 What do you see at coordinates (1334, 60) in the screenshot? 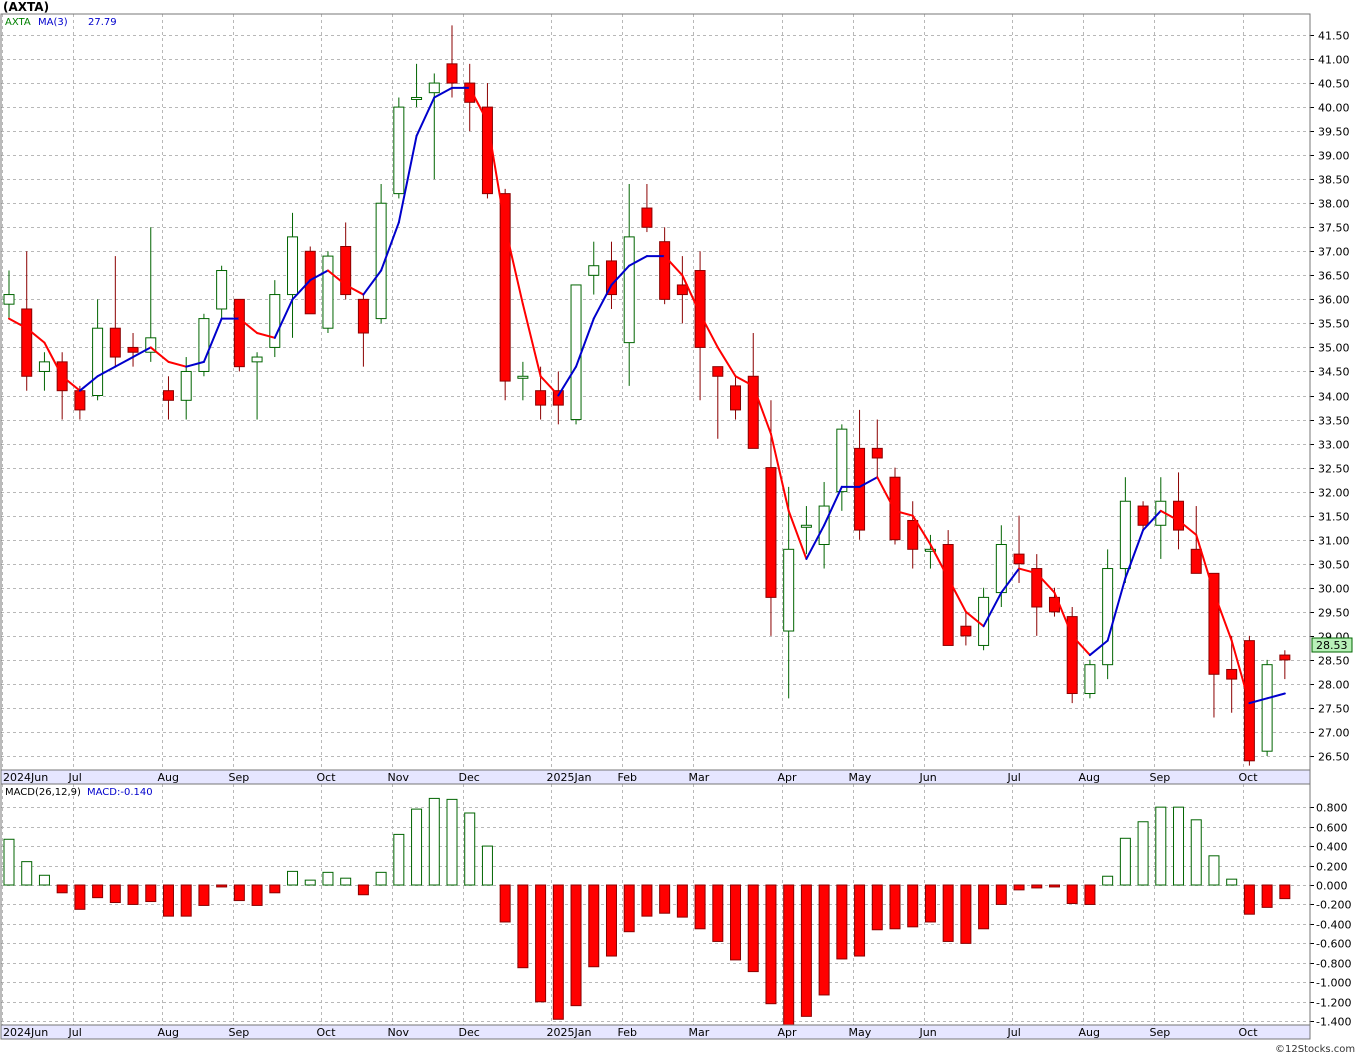
I see `y-tick-label: 41.00` at bounding box center [1334, 60].